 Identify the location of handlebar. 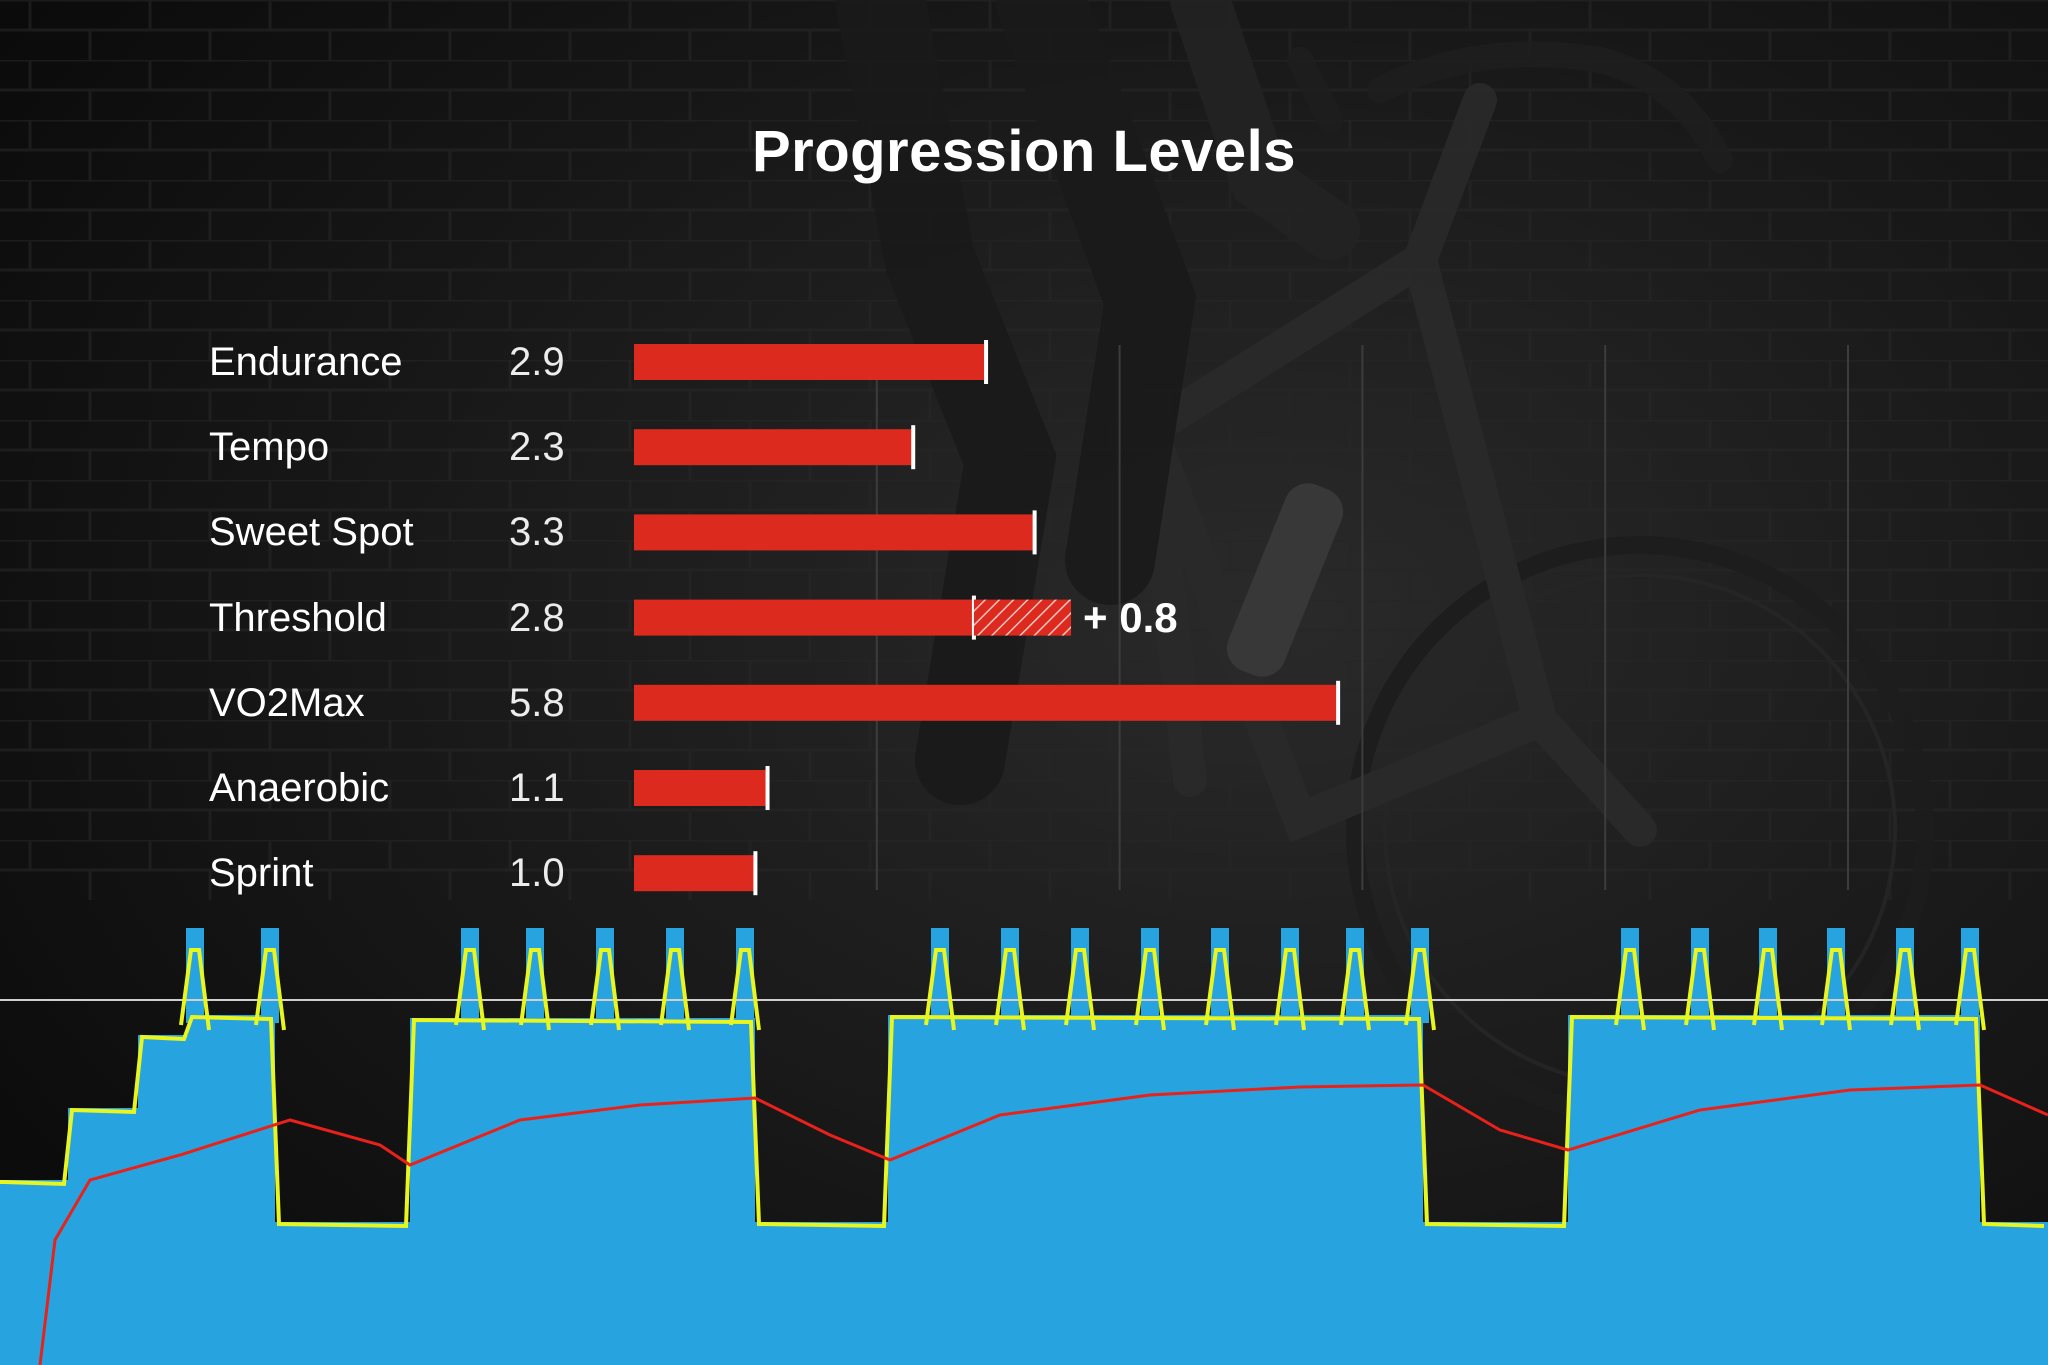
(1510, 107).